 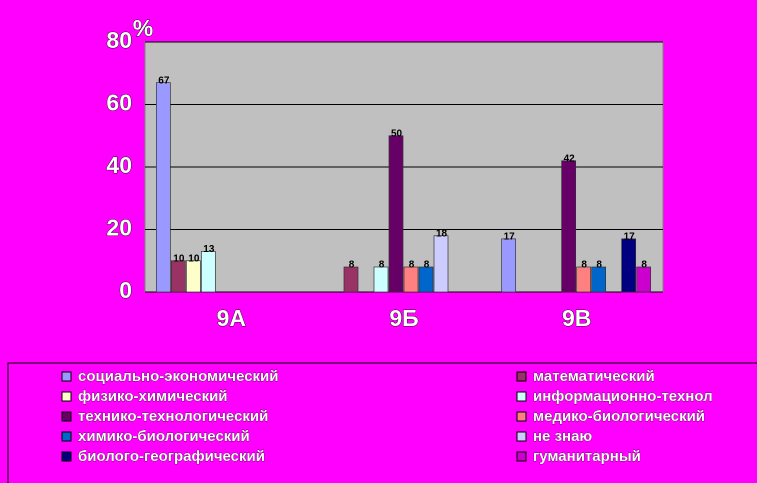 What do you see at coordinates (576, 318) in the screenshot?
I see `x-tick-label: 9В` at bounding box center [576, 318].